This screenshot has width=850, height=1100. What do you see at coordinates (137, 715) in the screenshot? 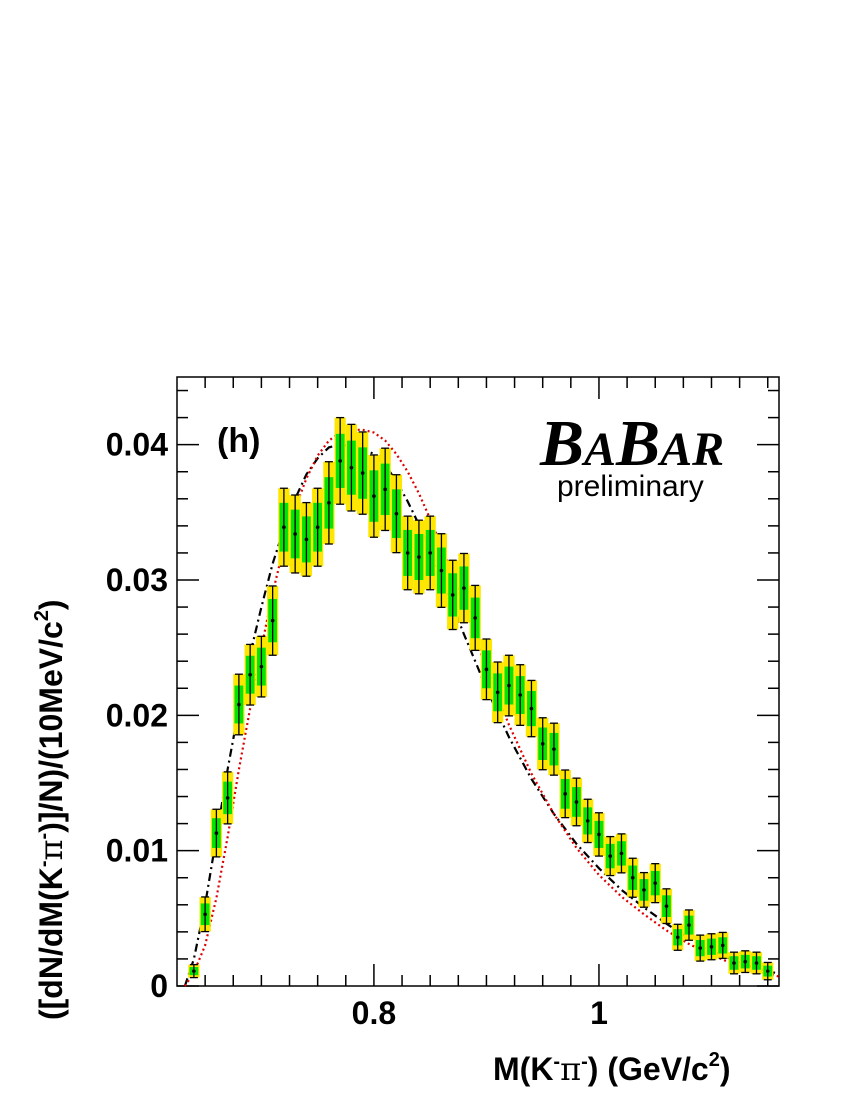
I see `y-tick-label: 0.02` at bounding box center [137, 715].